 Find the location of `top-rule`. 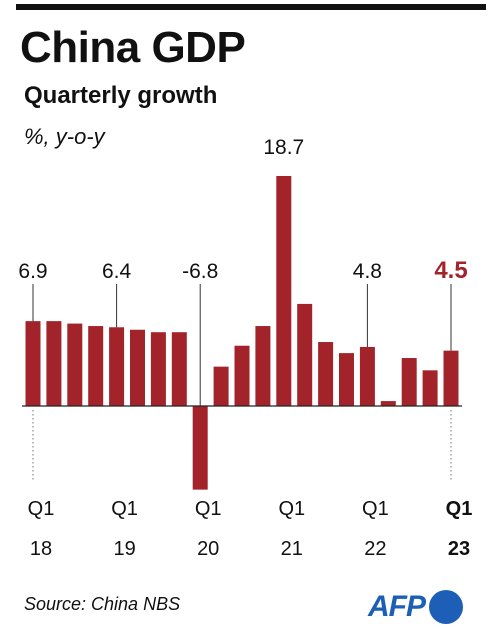

top-rule is located at coordinates (251, 7).